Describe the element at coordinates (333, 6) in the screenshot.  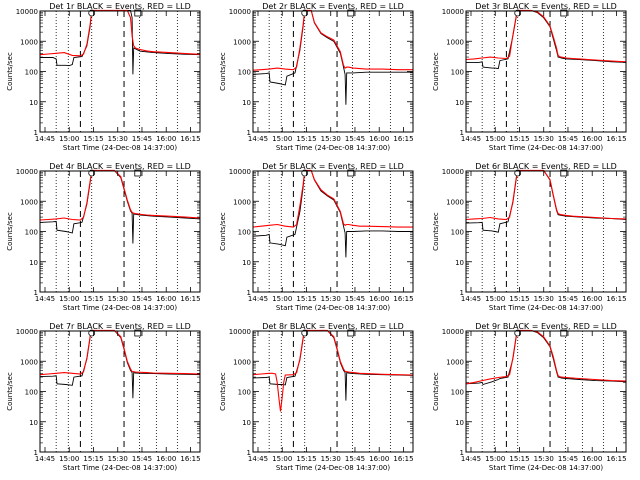
I see `panel-title: Det 2r BLACK = Events, RED = LLD` at that location.